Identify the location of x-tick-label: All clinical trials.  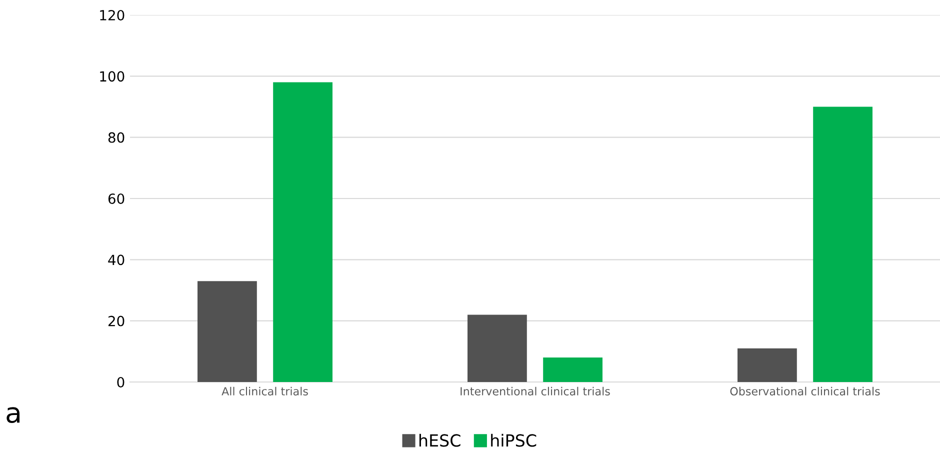
(265, 391).